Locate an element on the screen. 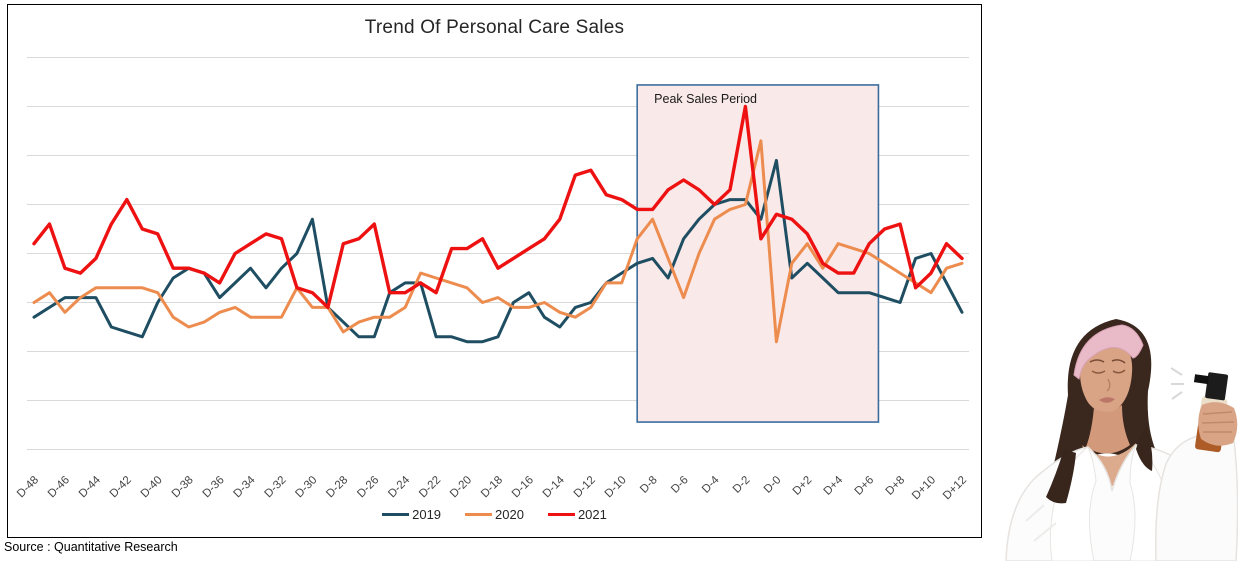 This screenshot has width=1238, height=561. spray-nozzle is located at coordinates (1201, 379).